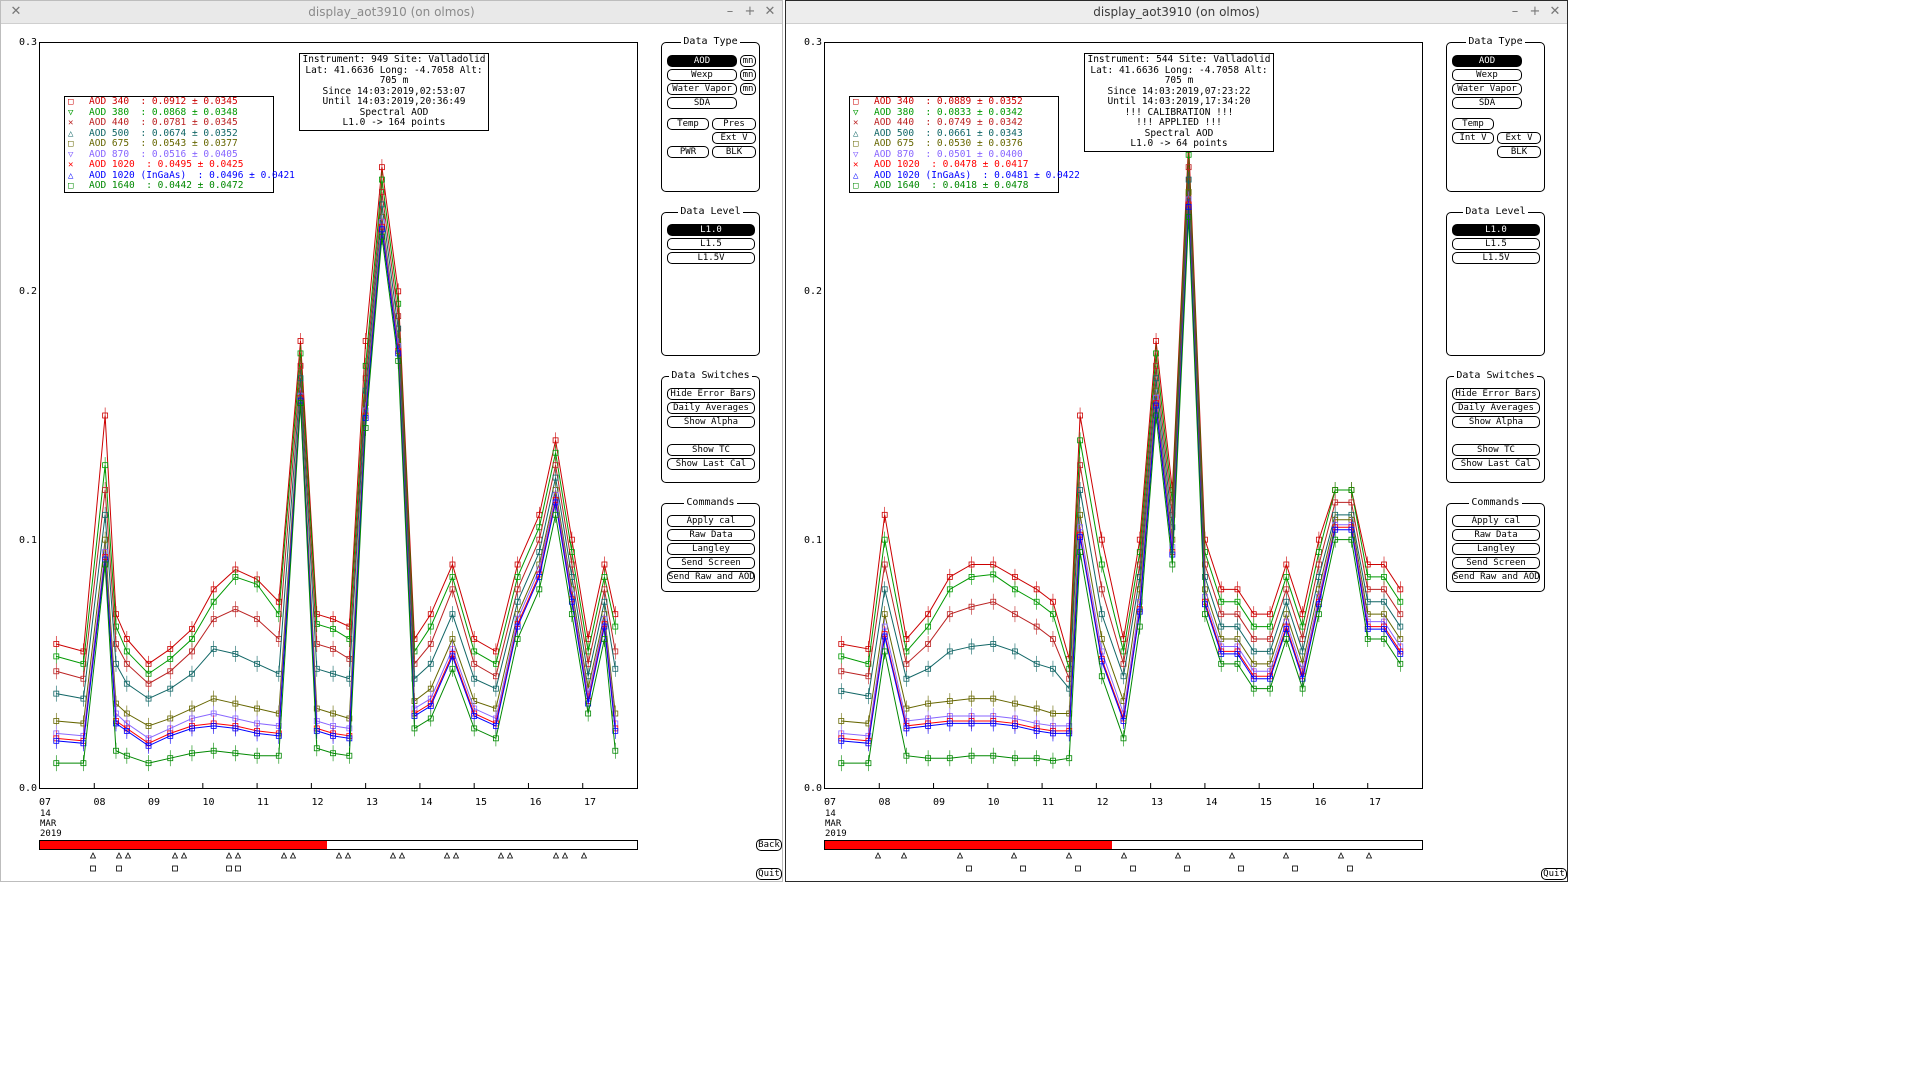 Image resolution: width=1918 pixels, height=1079 pixels. What do you see at coordinates (71, 112) in the screenshot?
I see `legend-marker-icon: ▽` at bounding box center [71, 112].